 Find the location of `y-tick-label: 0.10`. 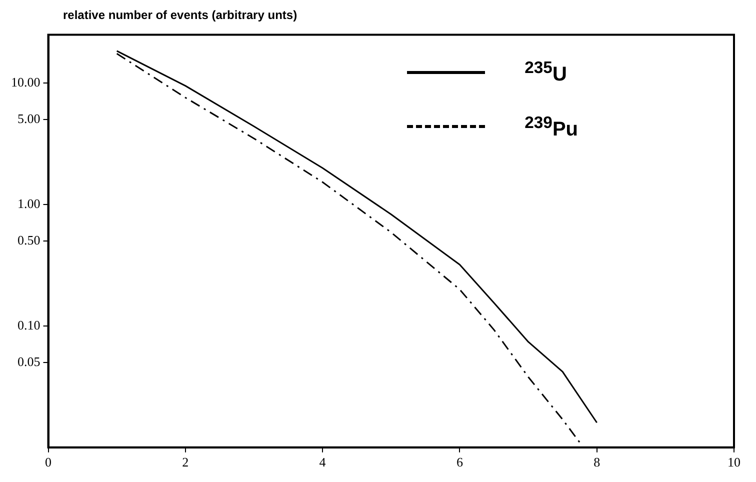

y-tick-label: 0.10 is located at coordinates (29, 324).